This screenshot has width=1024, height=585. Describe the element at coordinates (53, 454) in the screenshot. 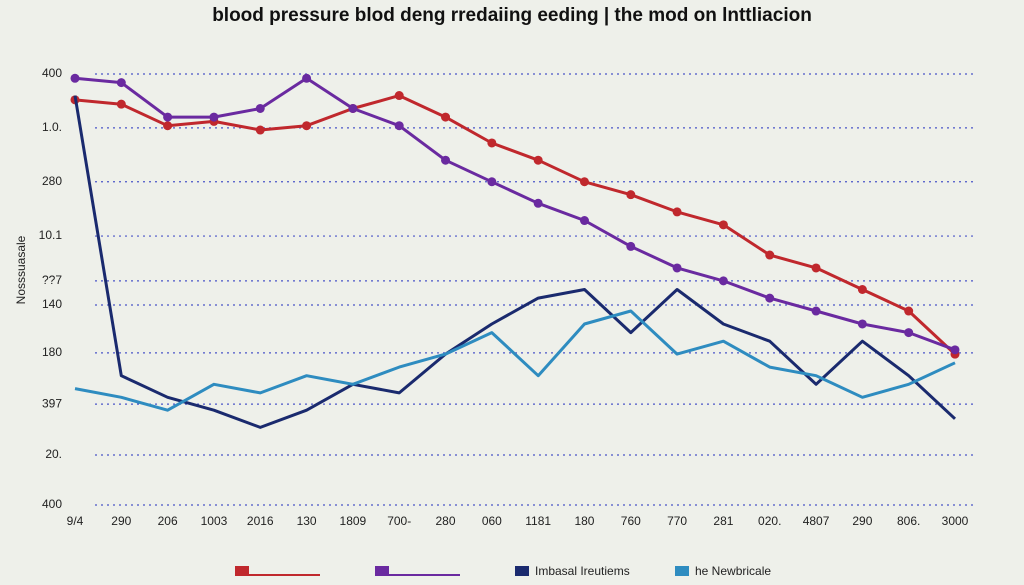

I see `y-tick-label: 20.` at that location.